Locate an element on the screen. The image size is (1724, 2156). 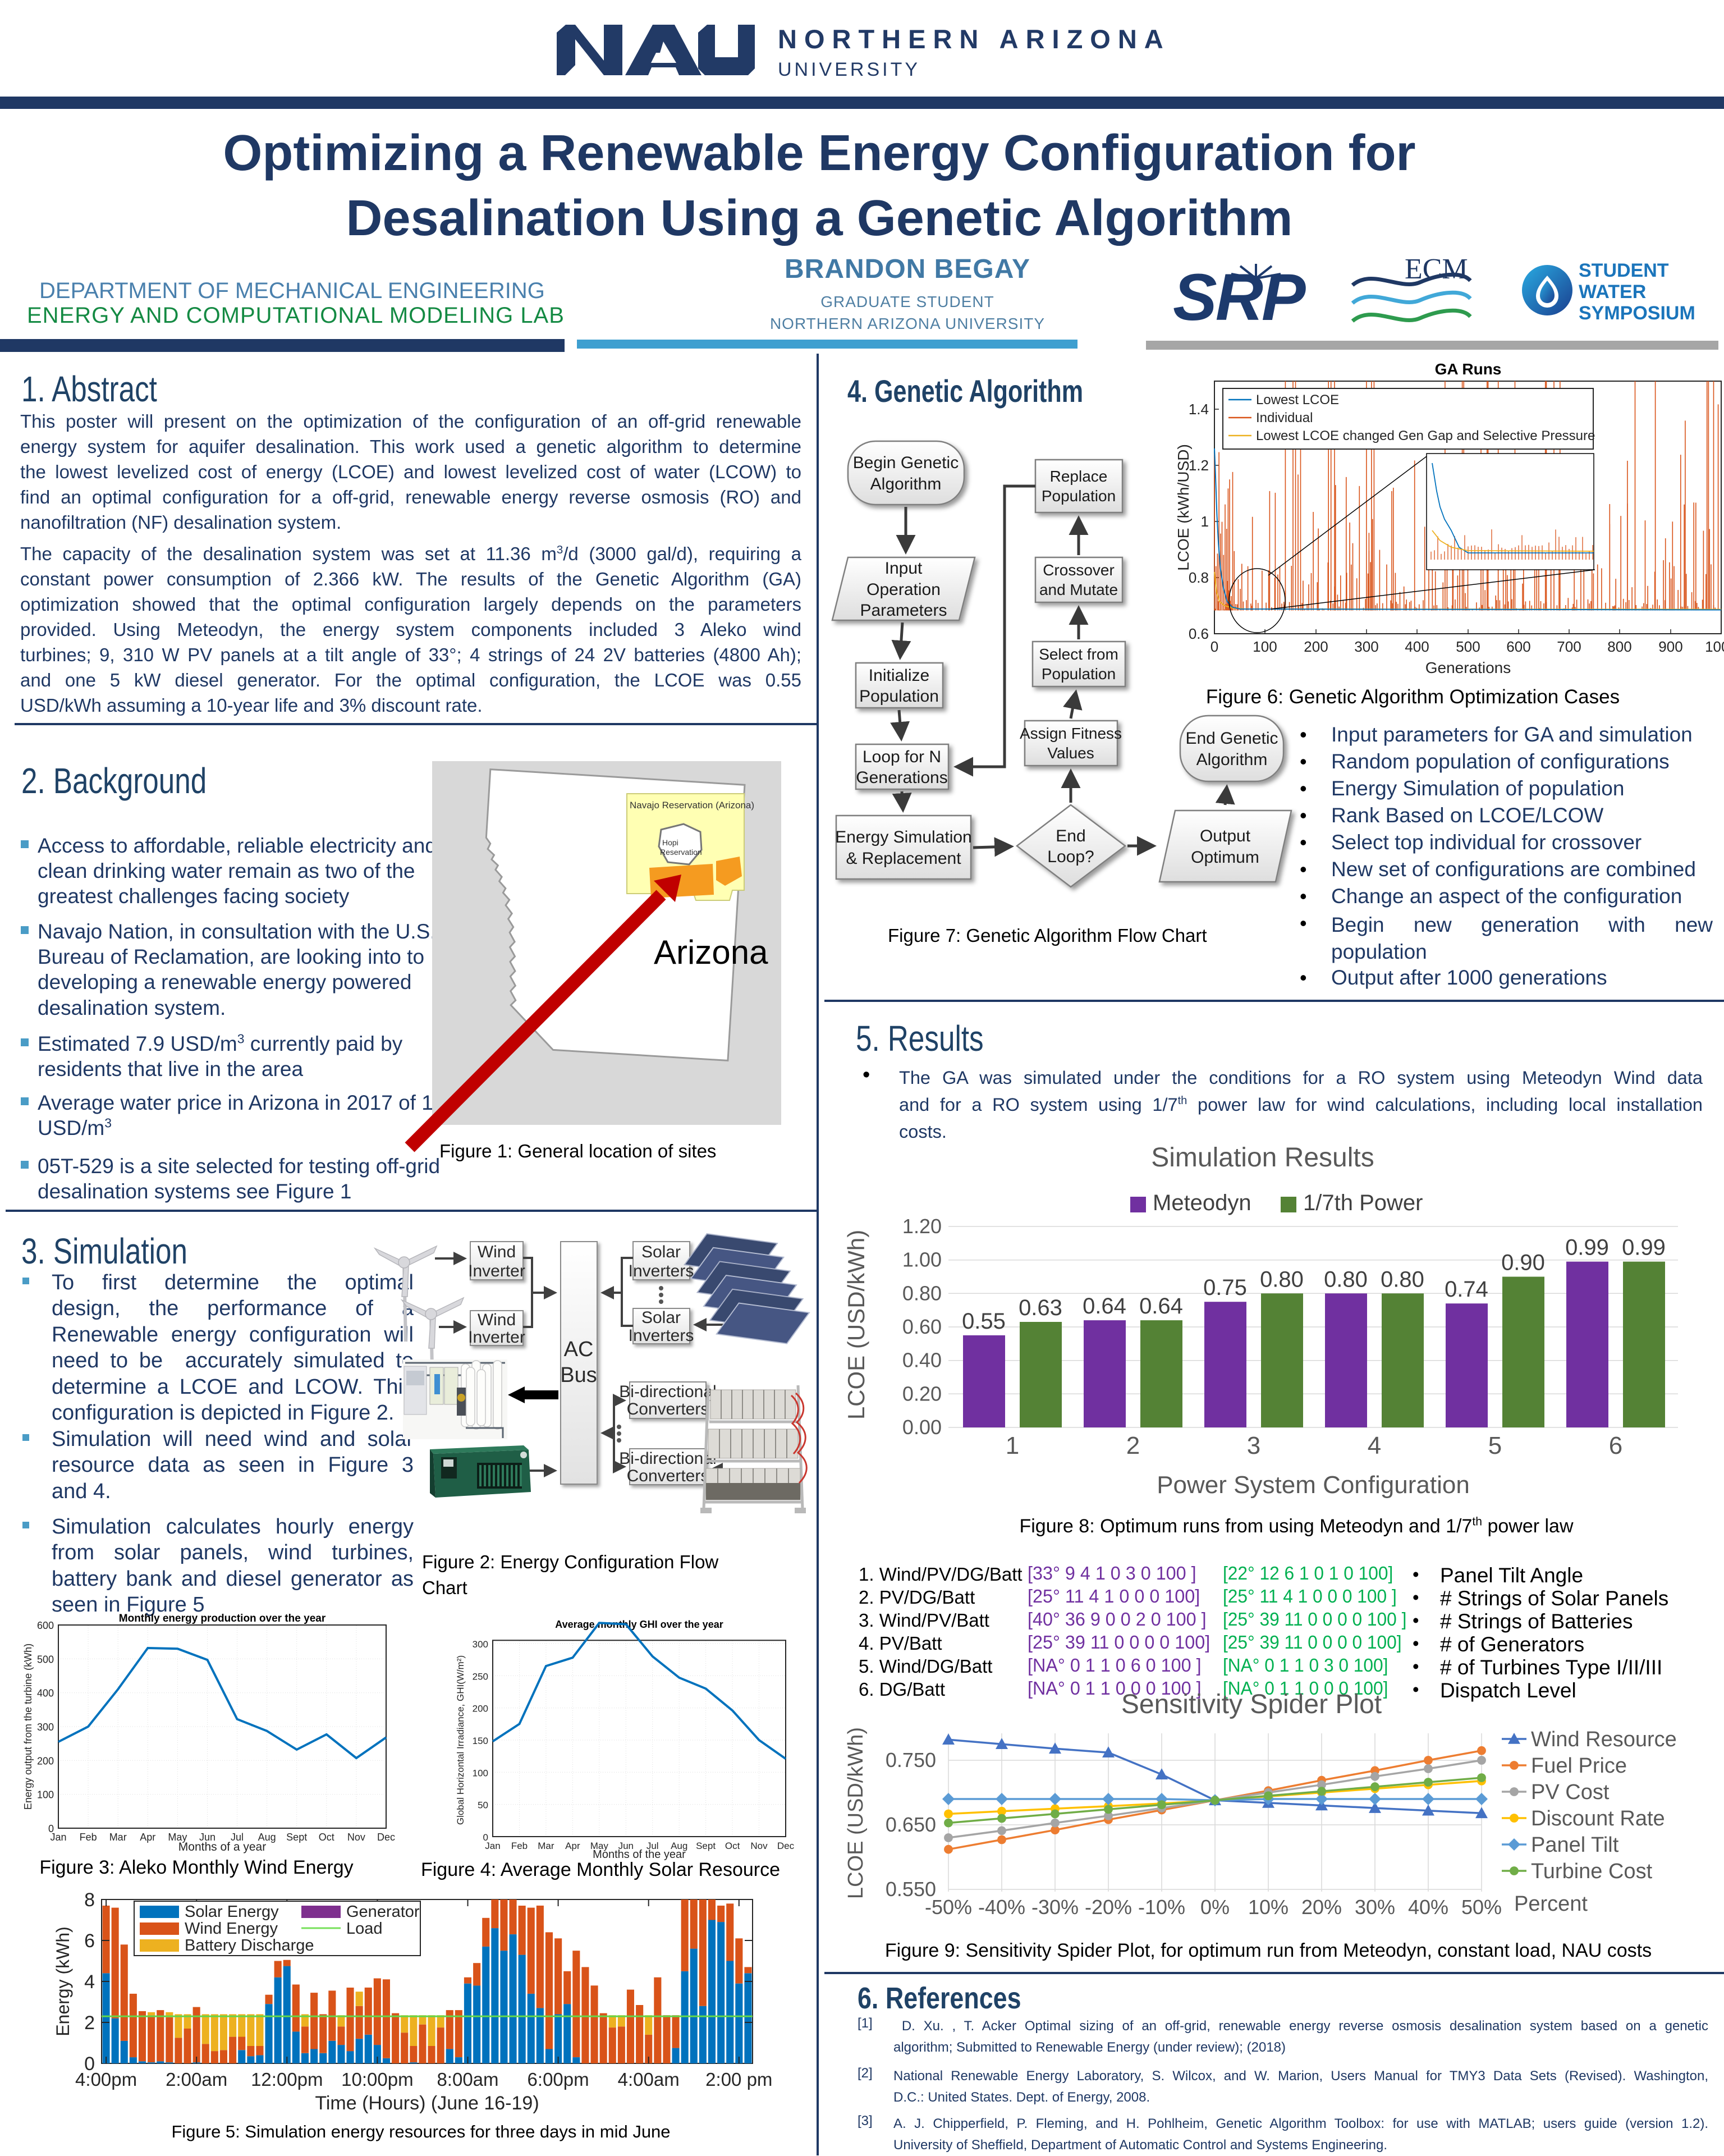
svg-text: End is located at coordinates (1070, 836).